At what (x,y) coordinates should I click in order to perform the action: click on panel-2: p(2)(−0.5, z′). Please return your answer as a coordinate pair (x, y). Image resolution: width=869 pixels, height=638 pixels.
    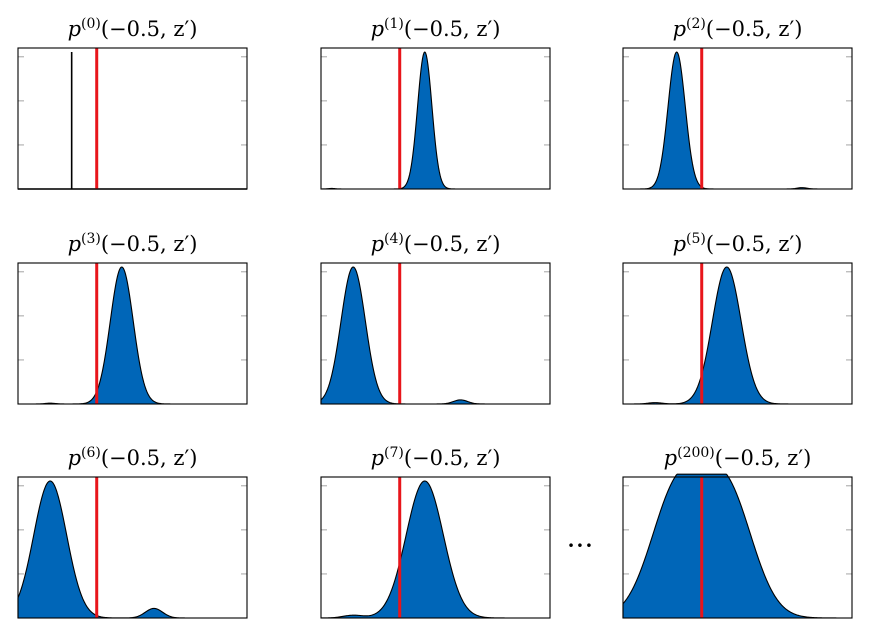
    Looking at the image, I should click on (737, 103).